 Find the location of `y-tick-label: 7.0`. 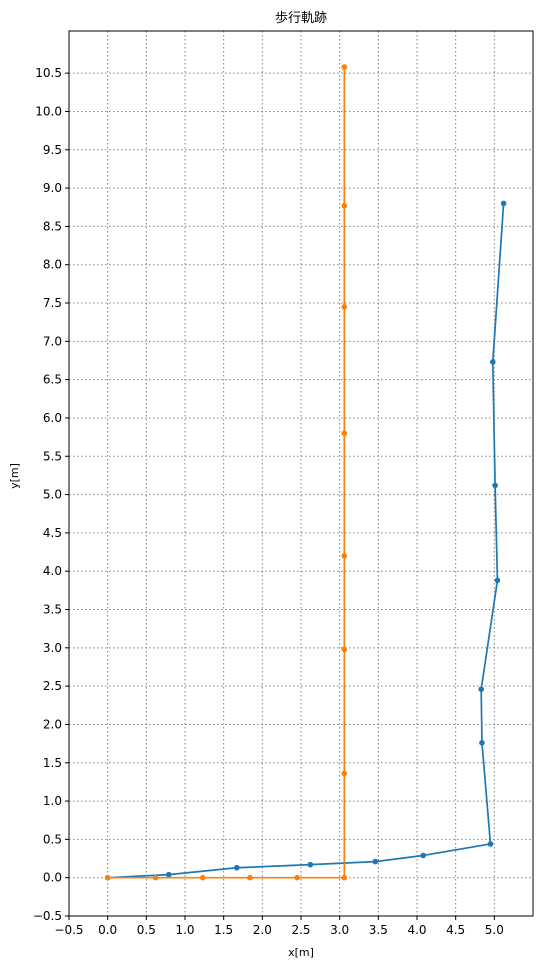

y-tick-label: 7.0 is located at coordinates (52, 341).